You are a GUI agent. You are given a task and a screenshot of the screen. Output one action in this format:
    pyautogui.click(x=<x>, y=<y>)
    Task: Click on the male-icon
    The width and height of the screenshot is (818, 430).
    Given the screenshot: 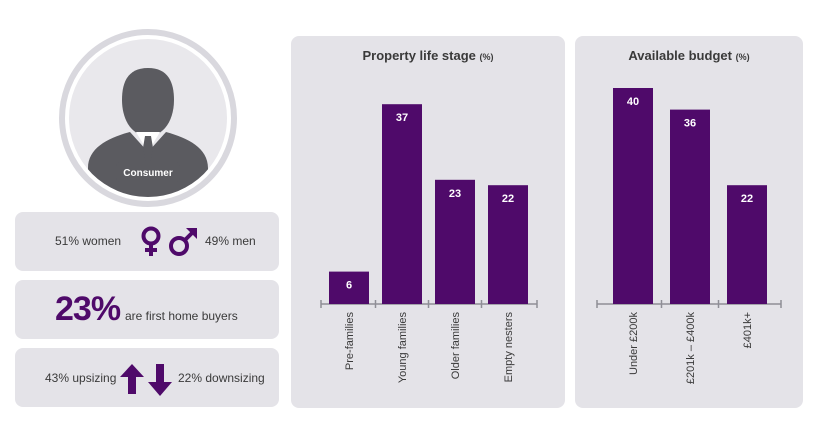 What is the action you would take?
    pyautogui.click(x=183, y=242)
    